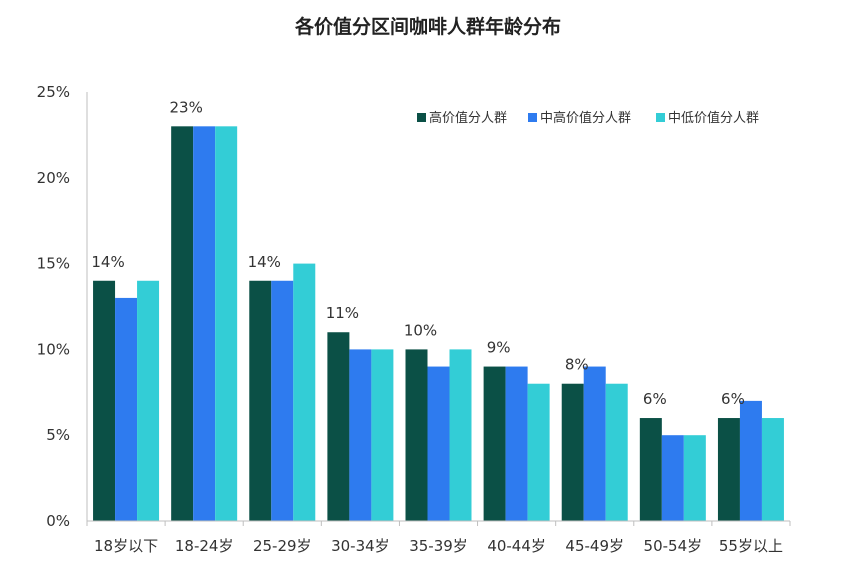 This screenshot has height=566, width=856. What do you see at coordinates (62, 306) in the screenshot?
I see `y-axis: 0% 5% 10% 15% 20% 25%` at bounding box center [62, 306].